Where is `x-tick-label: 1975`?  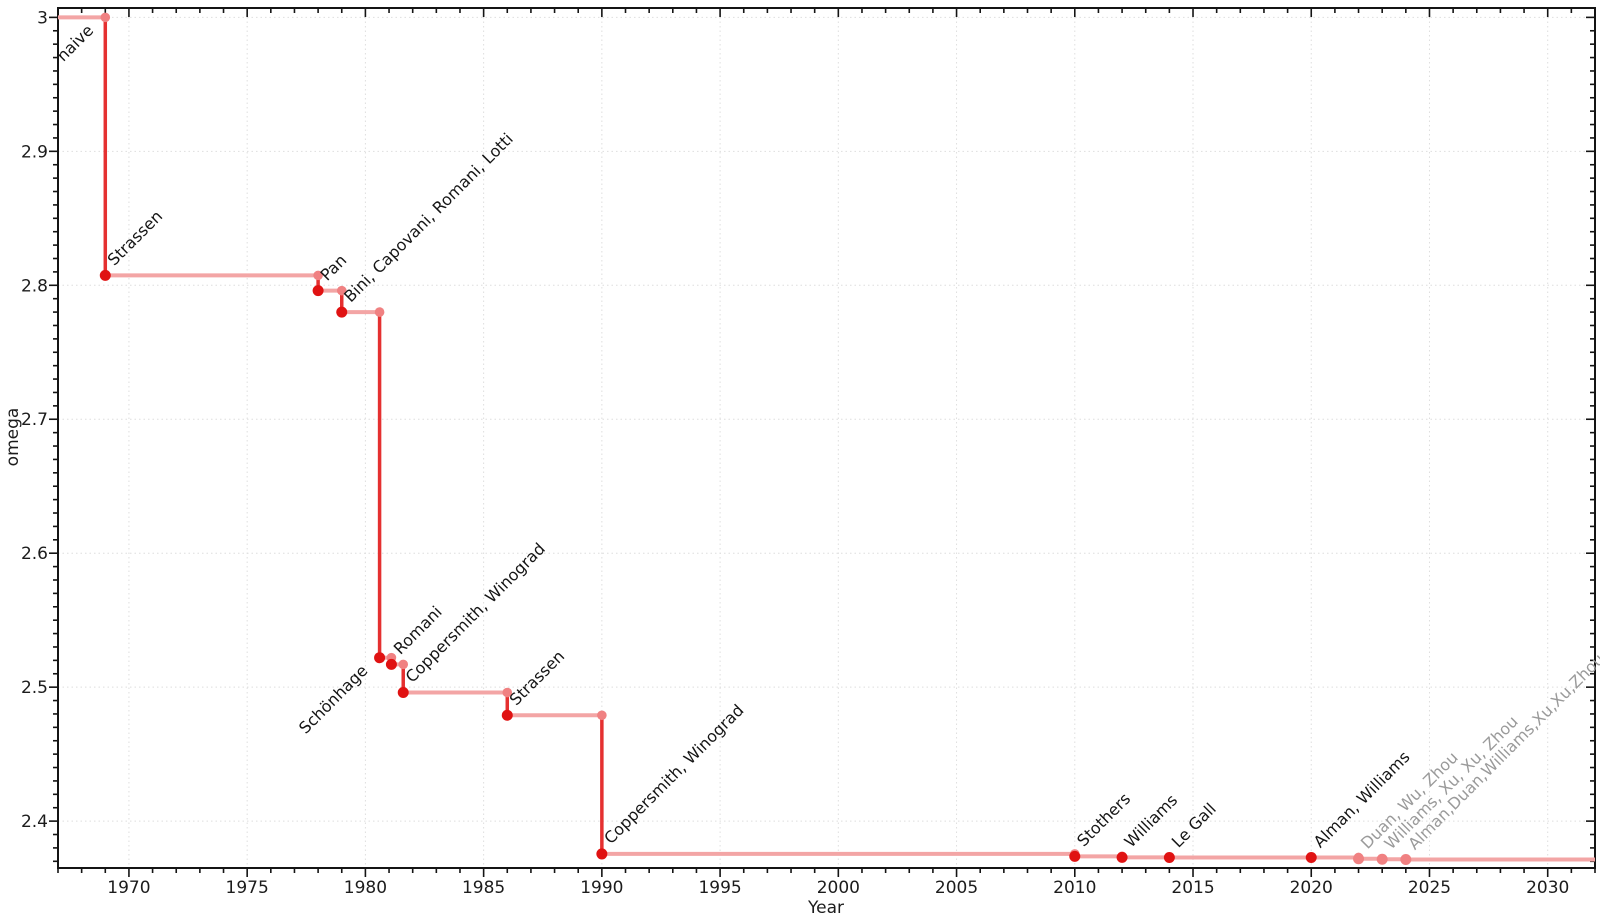 x-tick-label: 1975 is located at coordinates (247, 888).